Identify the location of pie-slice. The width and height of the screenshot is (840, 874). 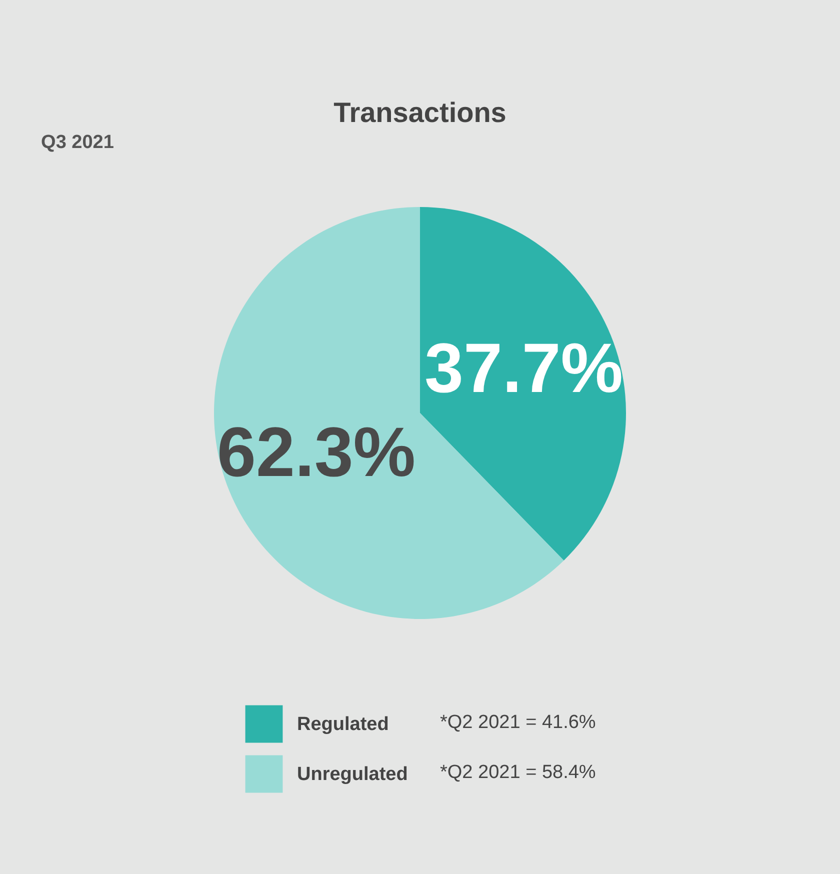
(523, 383).